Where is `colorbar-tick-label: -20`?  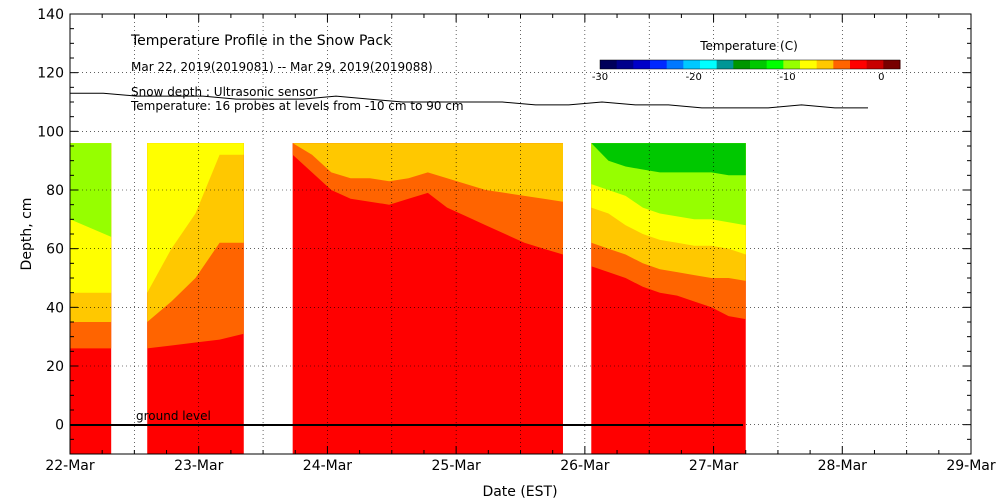
colorbar-tick-label: -20 is located at coordinates (694, 77).